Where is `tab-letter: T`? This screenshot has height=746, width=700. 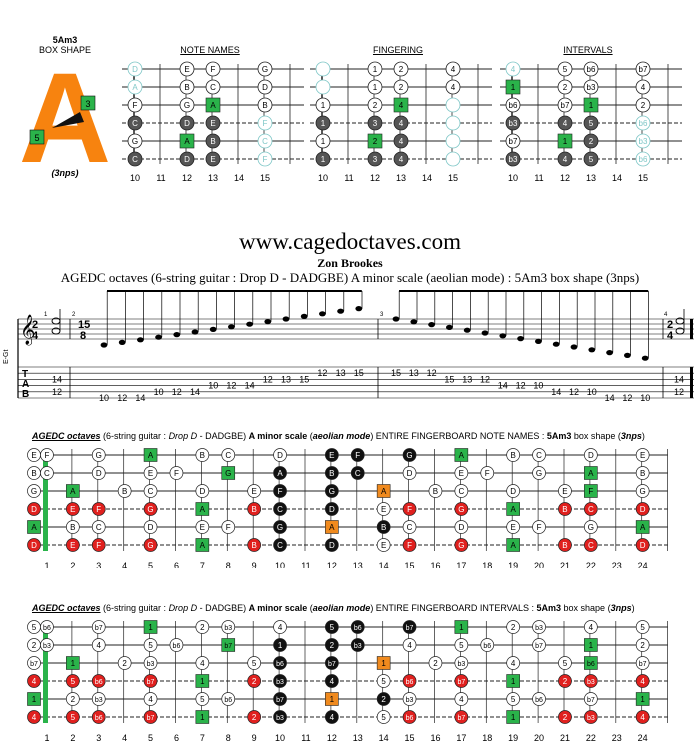 tab-letter: T is located at coordinates (25, 374).